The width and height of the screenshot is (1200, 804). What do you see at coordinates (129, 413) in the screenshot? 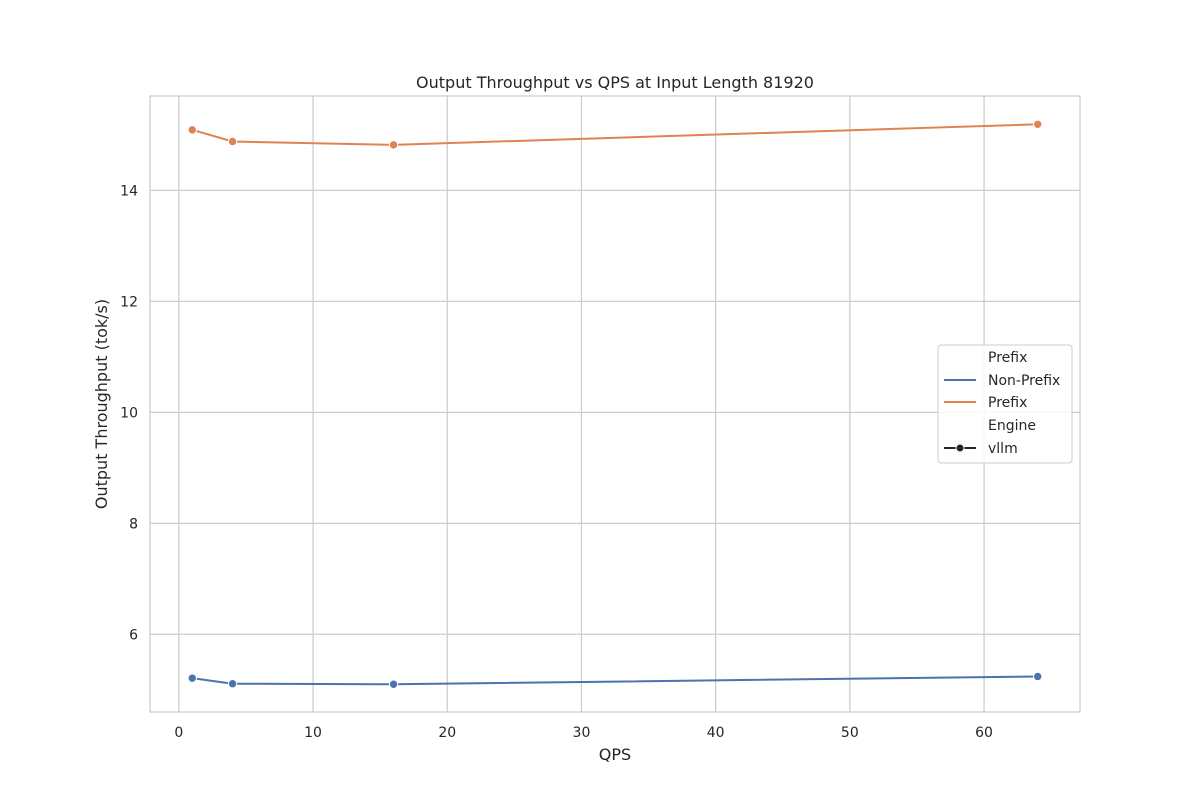
I see `y-tick-label: 10` at bounding box center [129, 413].